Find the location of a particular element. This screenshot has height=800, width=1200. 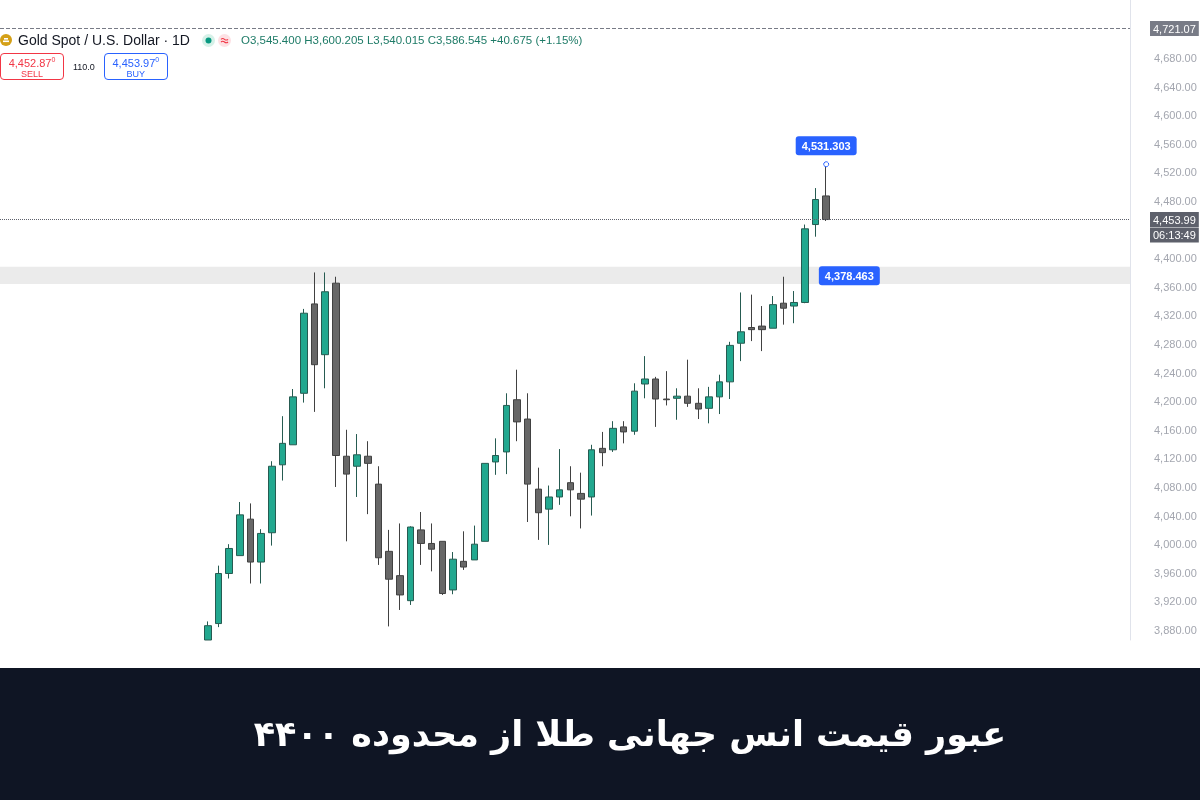

annotation: O3,545.400 H3,600.205 L3,540.015 C3,586.545 +40.675 (+1.15%) is located at coordinates (411, 40).